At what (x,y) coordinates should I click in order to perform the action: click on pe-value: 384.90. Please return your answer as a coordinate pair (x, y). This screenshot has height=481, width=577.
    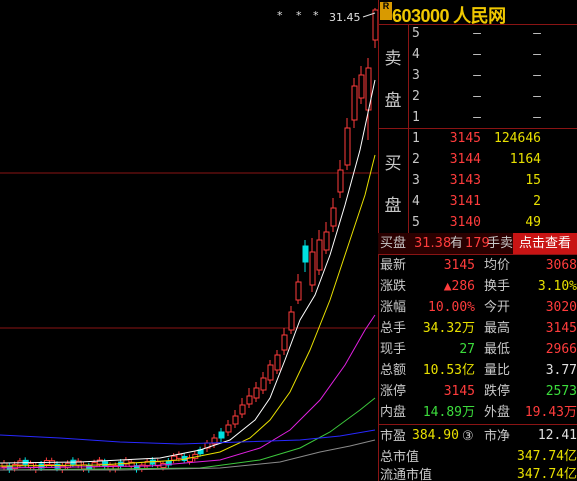
    Looking at the image, I should click on (435, 435).